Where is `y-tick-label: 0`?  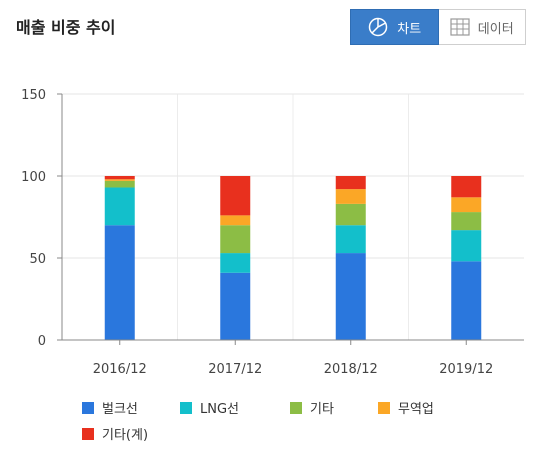 y-tick-label: 0 is located at coordinates (42, 341).